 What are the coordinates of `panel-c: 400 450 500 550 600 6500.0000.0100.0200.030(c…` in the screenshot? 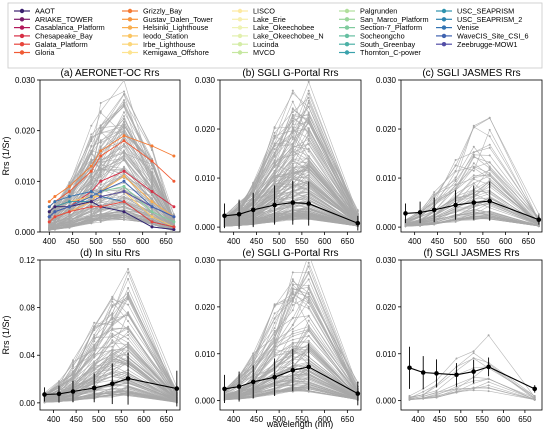 It's located at (459, 157).